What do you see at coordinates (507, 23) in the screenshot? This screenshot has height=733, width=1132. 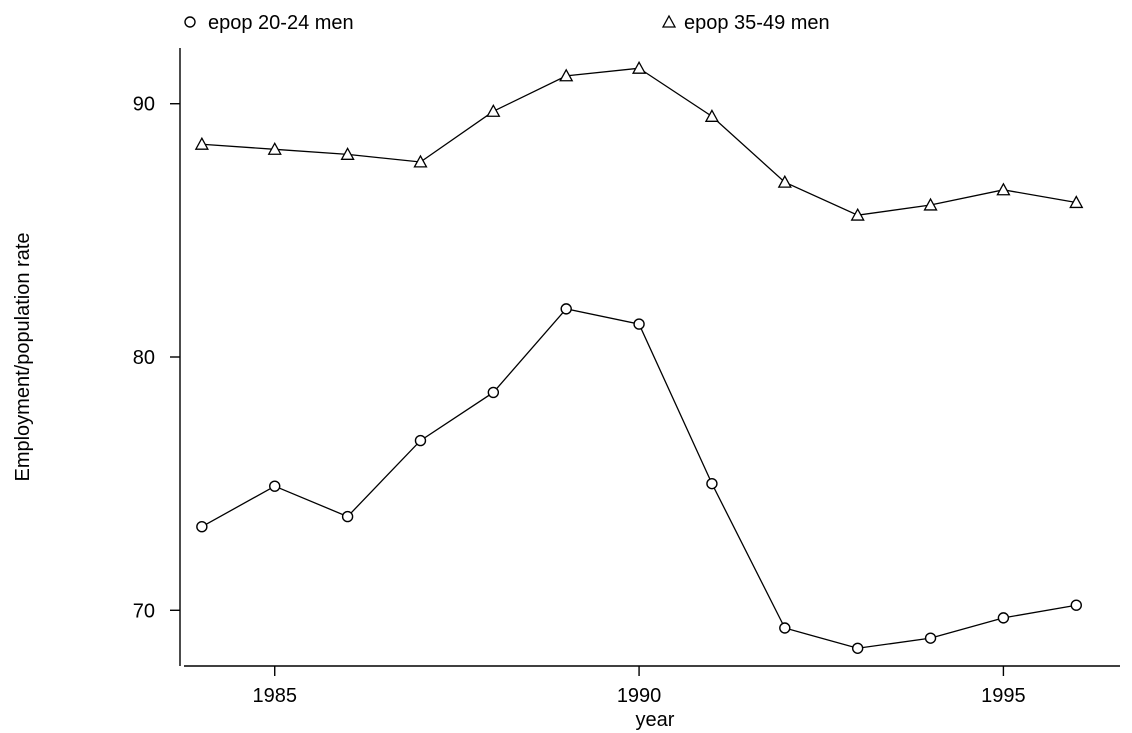 I see `legend: epop 20-24 men epop 35-49 men` at bounding box center [507, 23].